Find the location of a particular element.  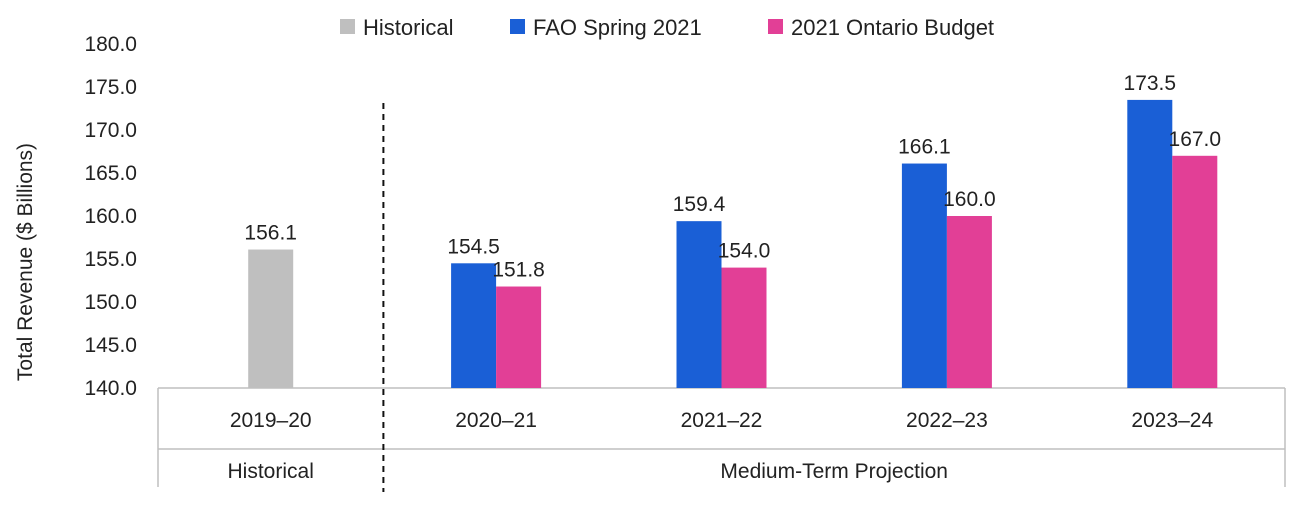

x-tick-label: 2020–21 is located at coordinates (496, 420).